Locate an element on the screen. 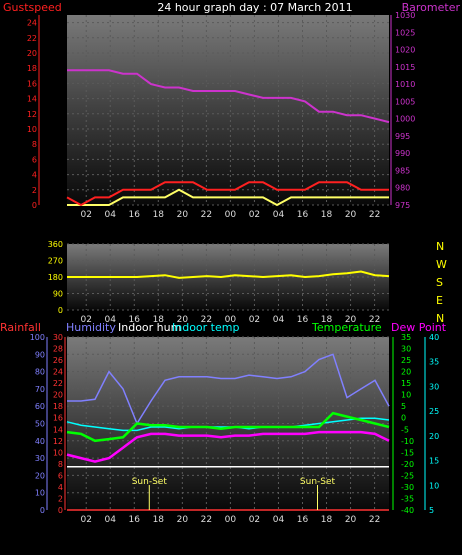 This screenshot has height=555, width=462. panel2-series is located at coordinates (228, 274).